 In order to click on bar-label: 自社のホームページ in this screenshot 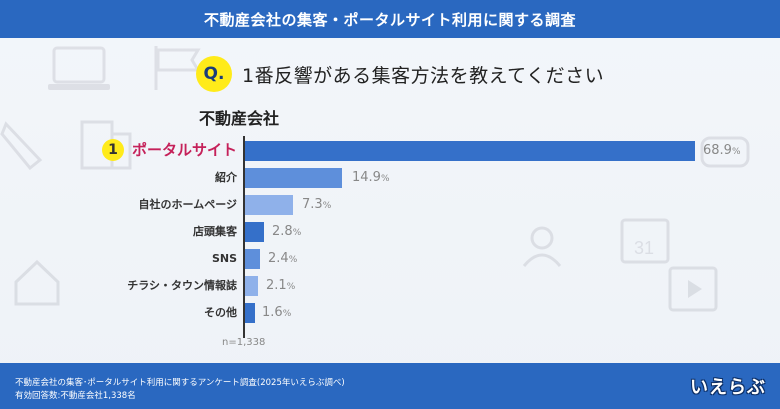, I will do `click(187, 204)`.